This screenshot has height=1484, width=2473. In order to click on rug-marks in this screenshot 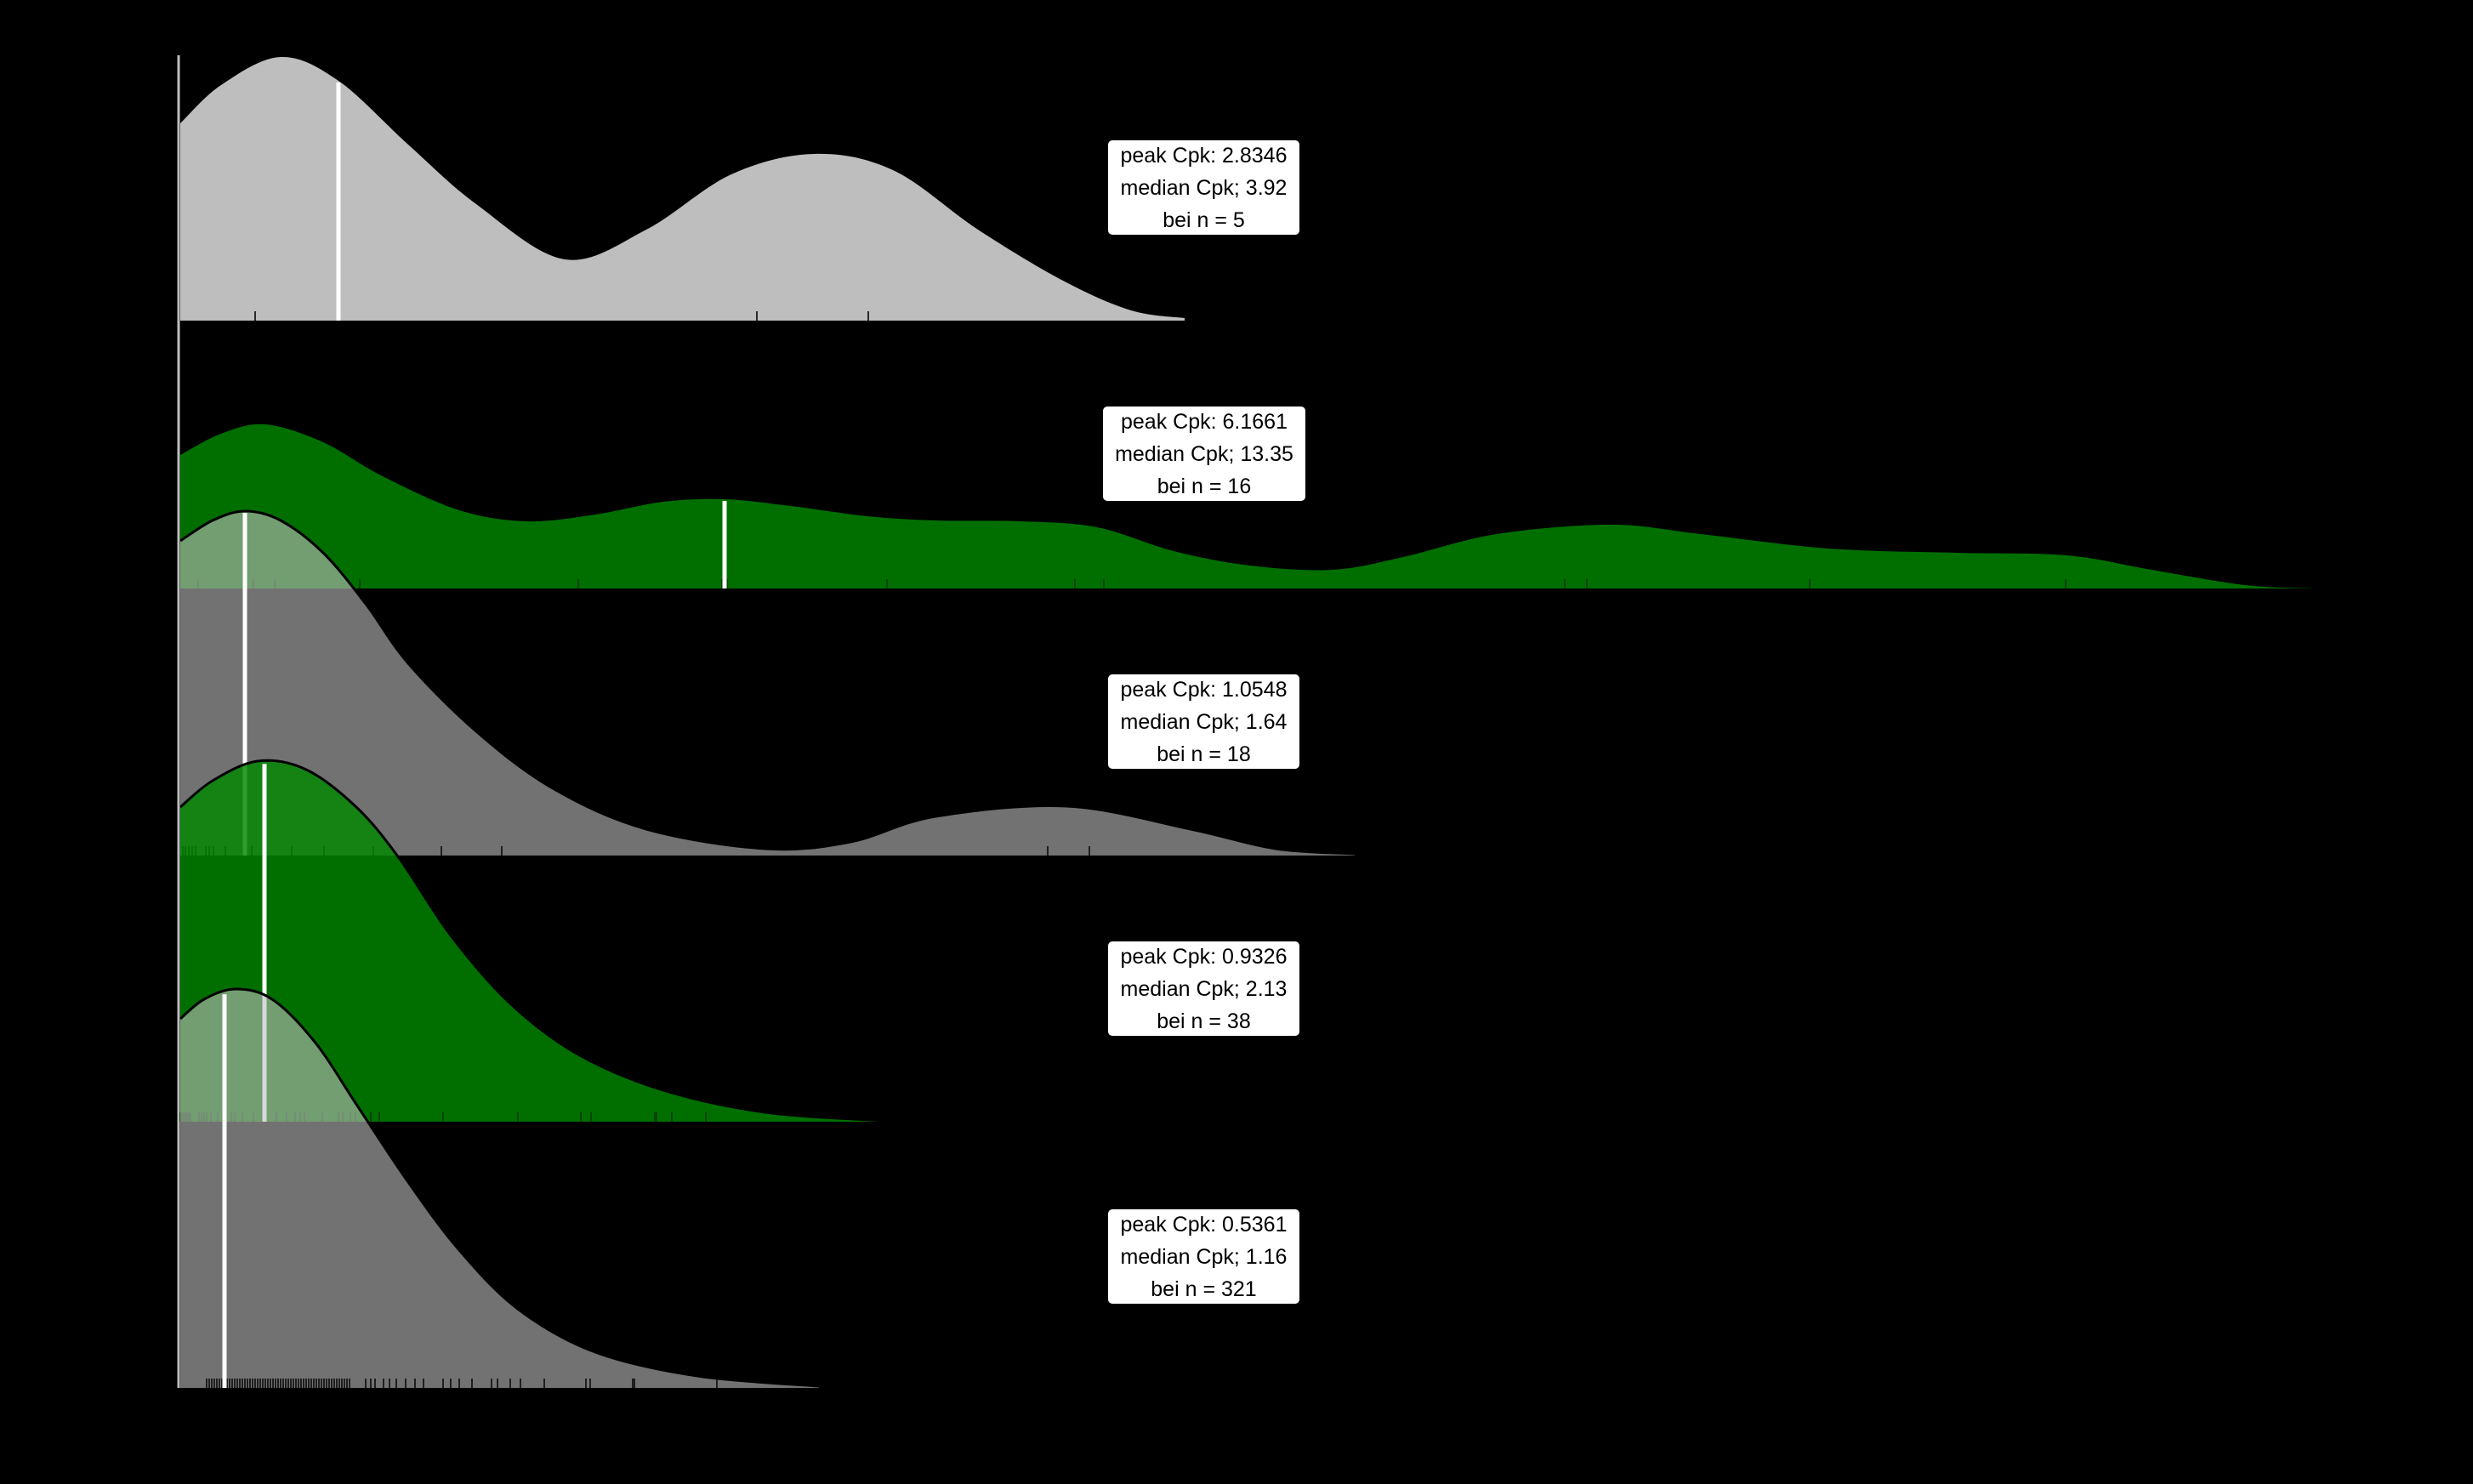, I will do `click(462, 1383)`.